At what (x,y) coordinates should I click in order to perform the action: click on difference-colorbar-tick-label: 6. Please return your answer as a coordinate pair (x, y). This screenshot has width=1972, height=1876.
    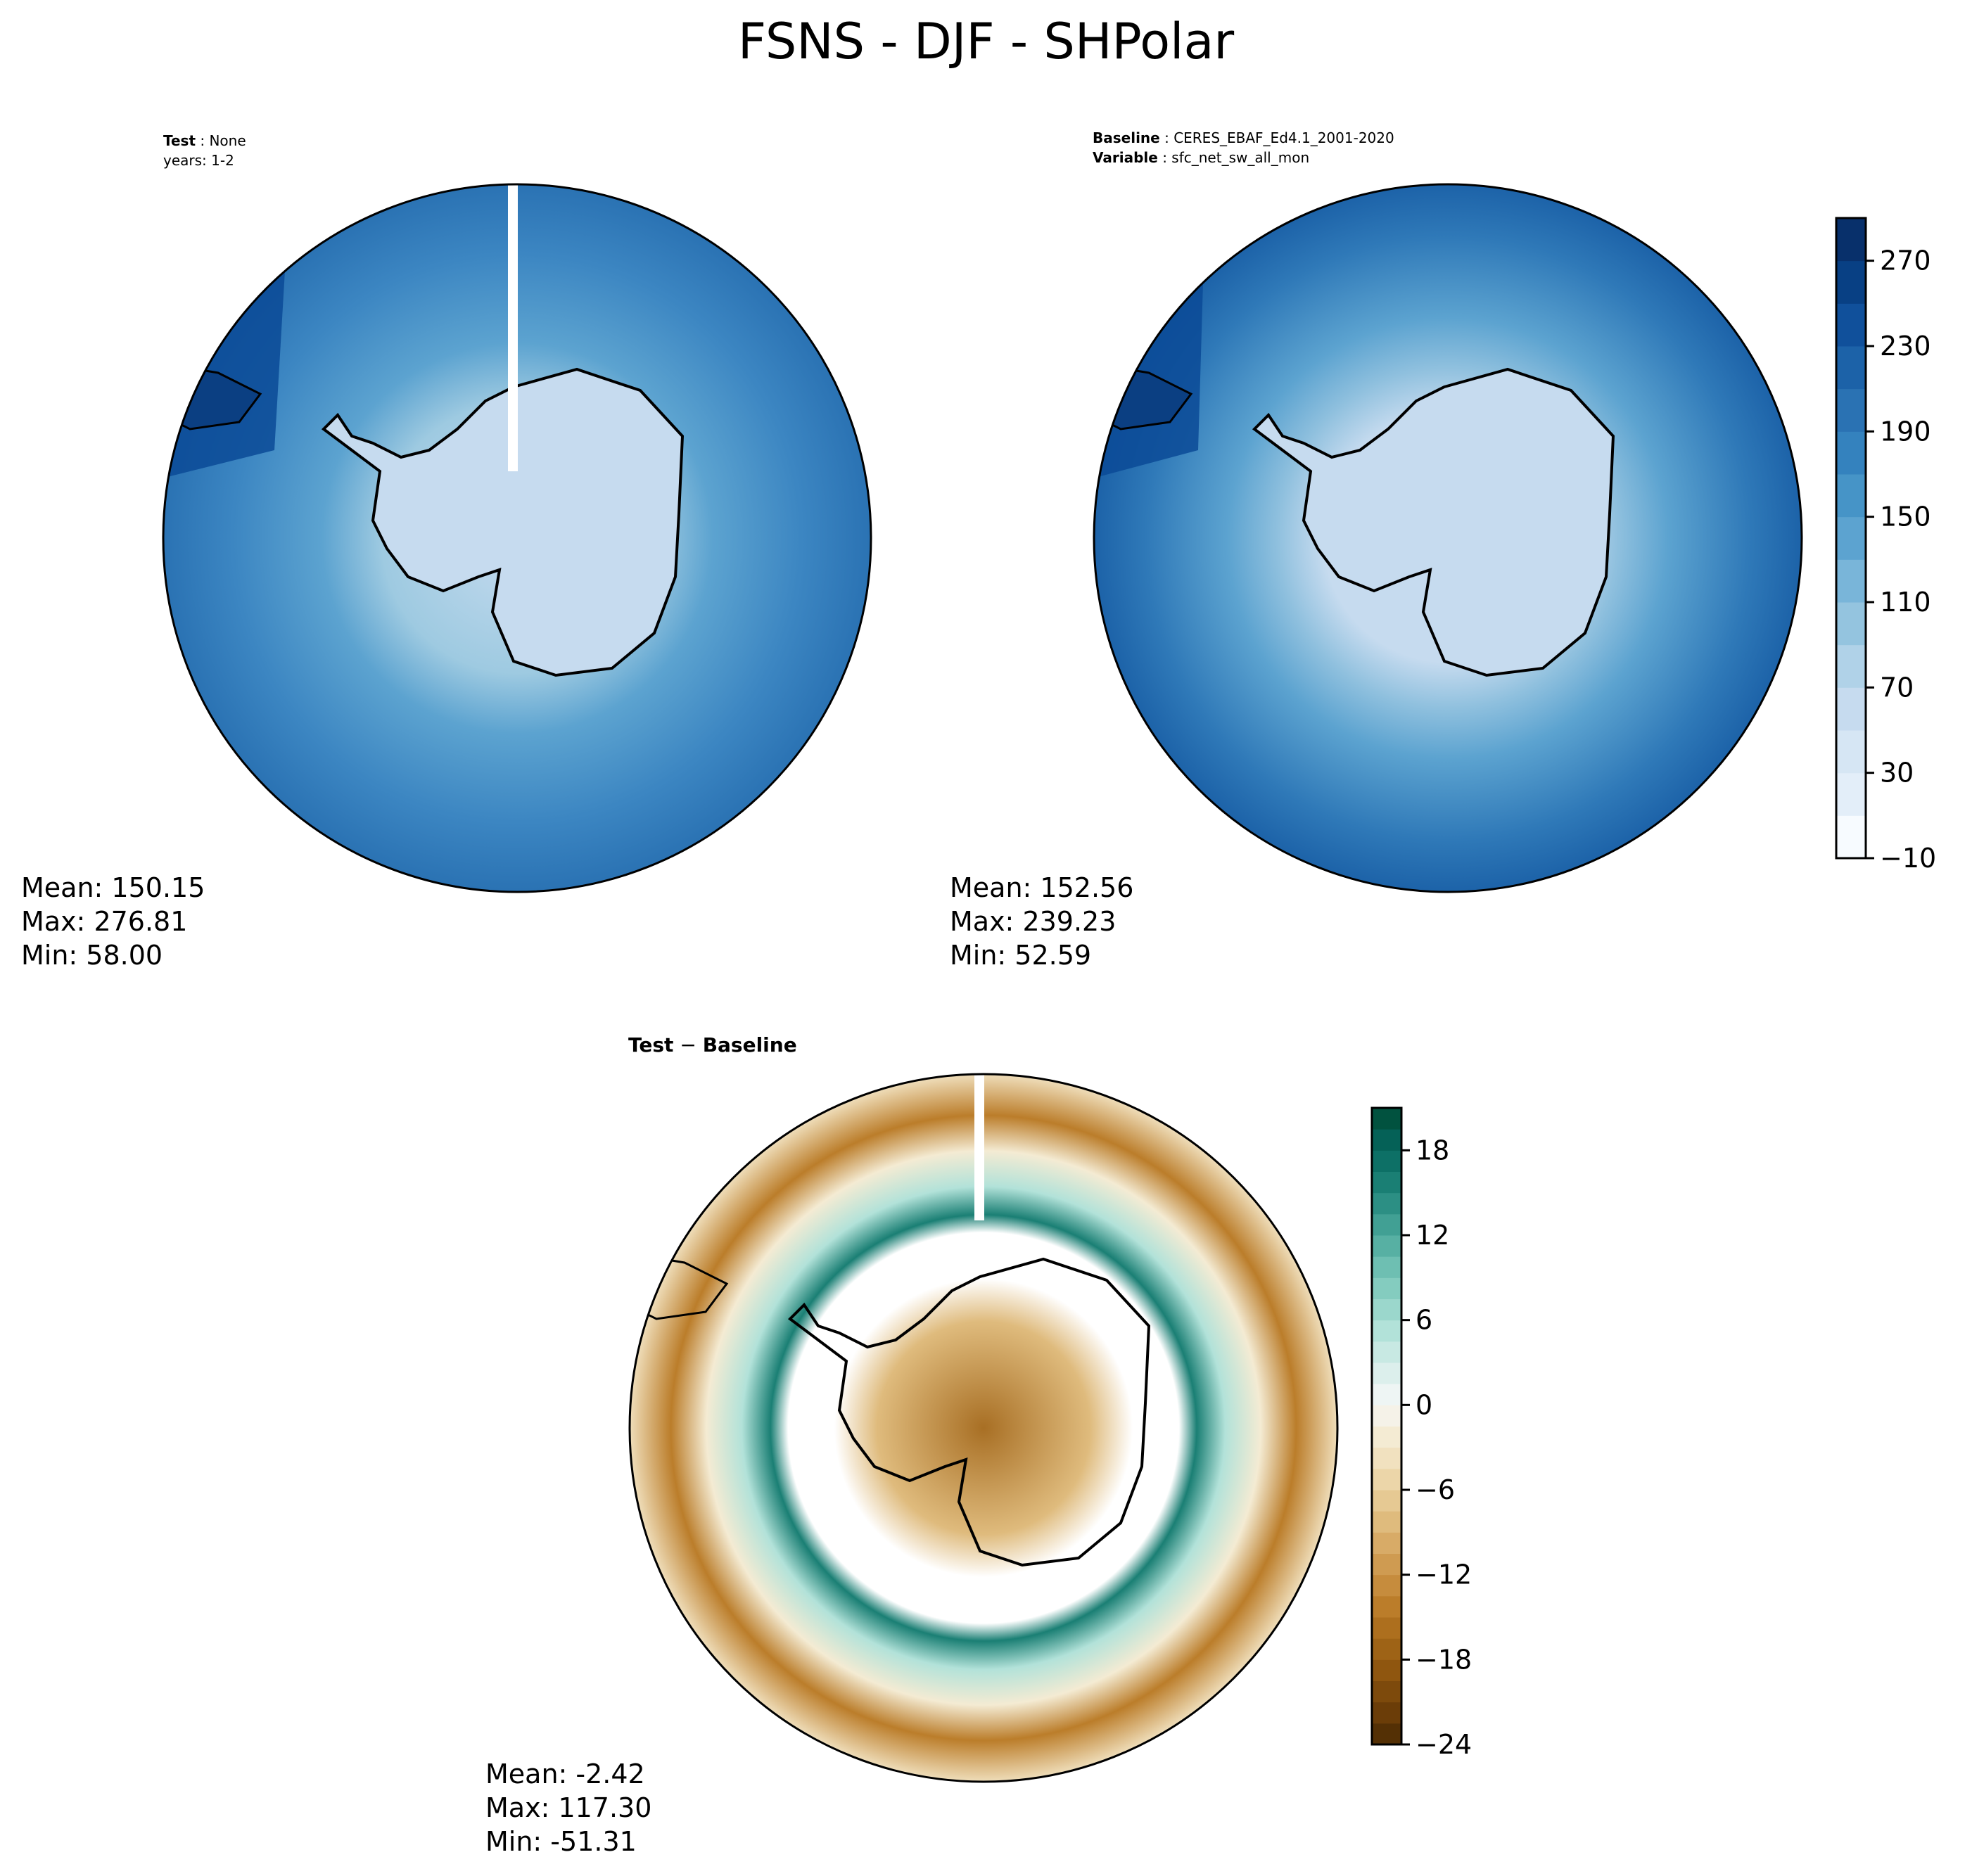
    Looking at the image, I should click on (1424, 1320).